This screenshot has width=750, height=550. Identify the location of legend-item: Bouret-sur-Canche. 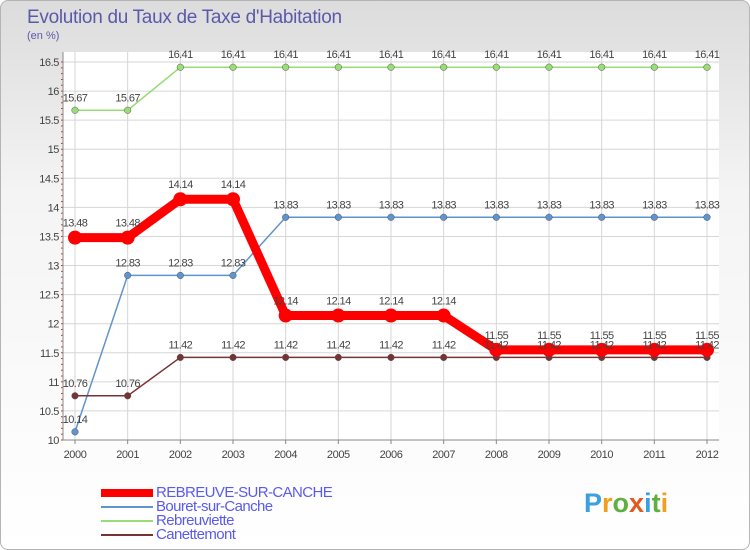
(216, 506).